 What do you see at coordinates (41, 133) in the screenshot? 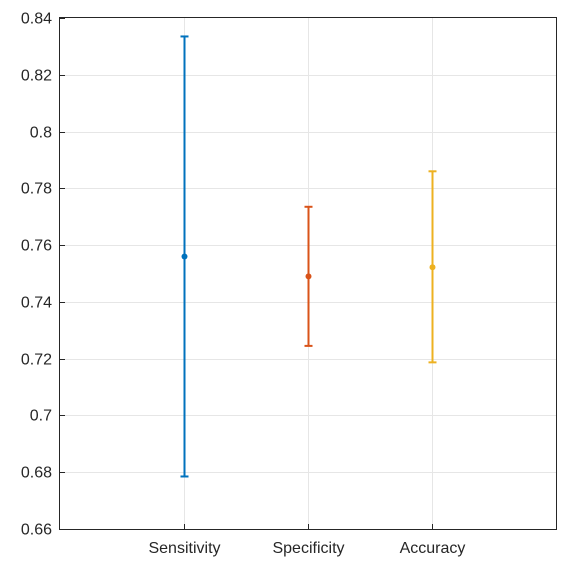
I see `y-tick-label: 0.8` at bounding box center [41, 133].